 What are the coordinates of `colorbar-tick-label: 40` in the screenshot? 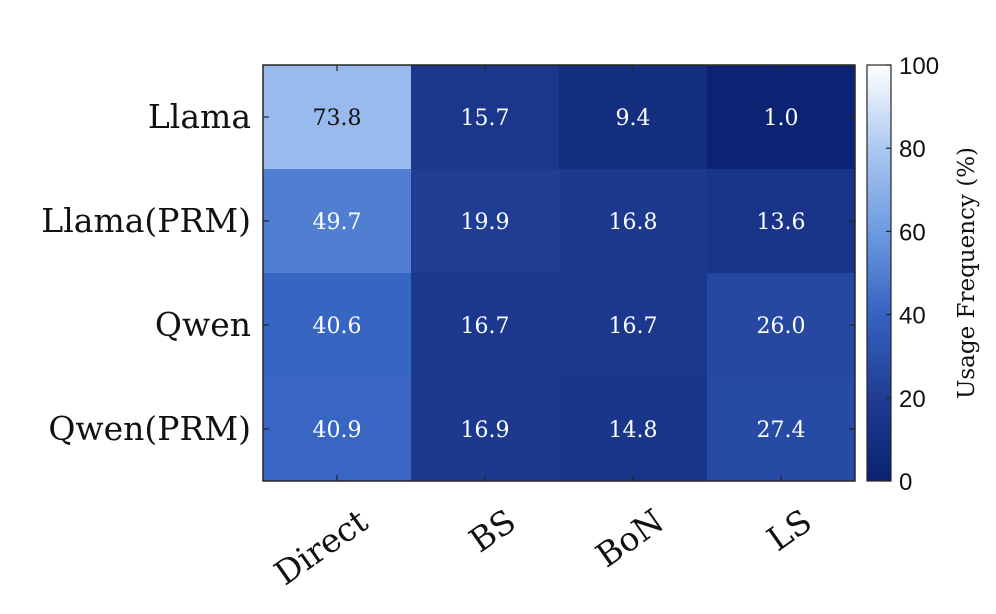 It's located at (912, 316).